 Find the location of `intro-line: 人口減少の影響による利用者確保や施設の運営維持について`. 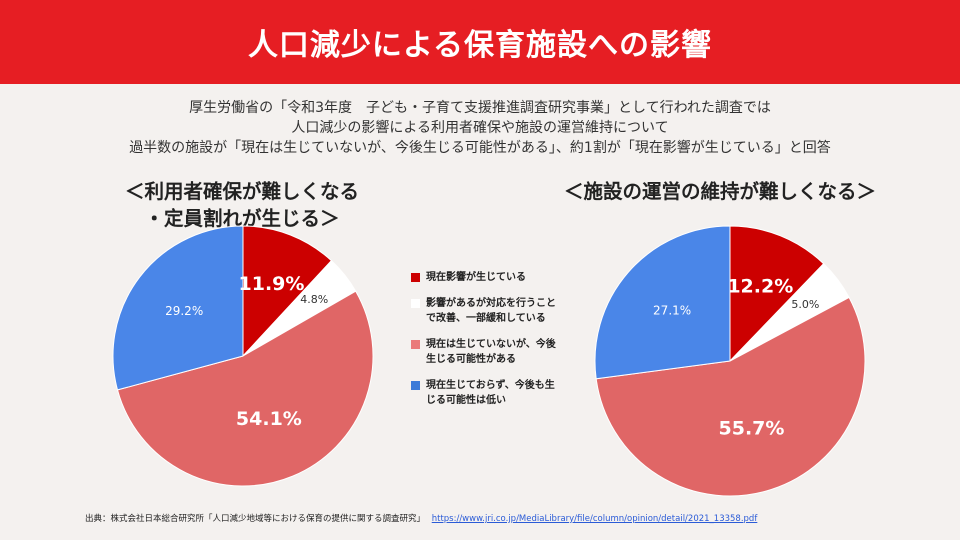

intro-line: 人口減少の影響による利用者確保や施設の運営維持について is located at coordinates (480, 128).